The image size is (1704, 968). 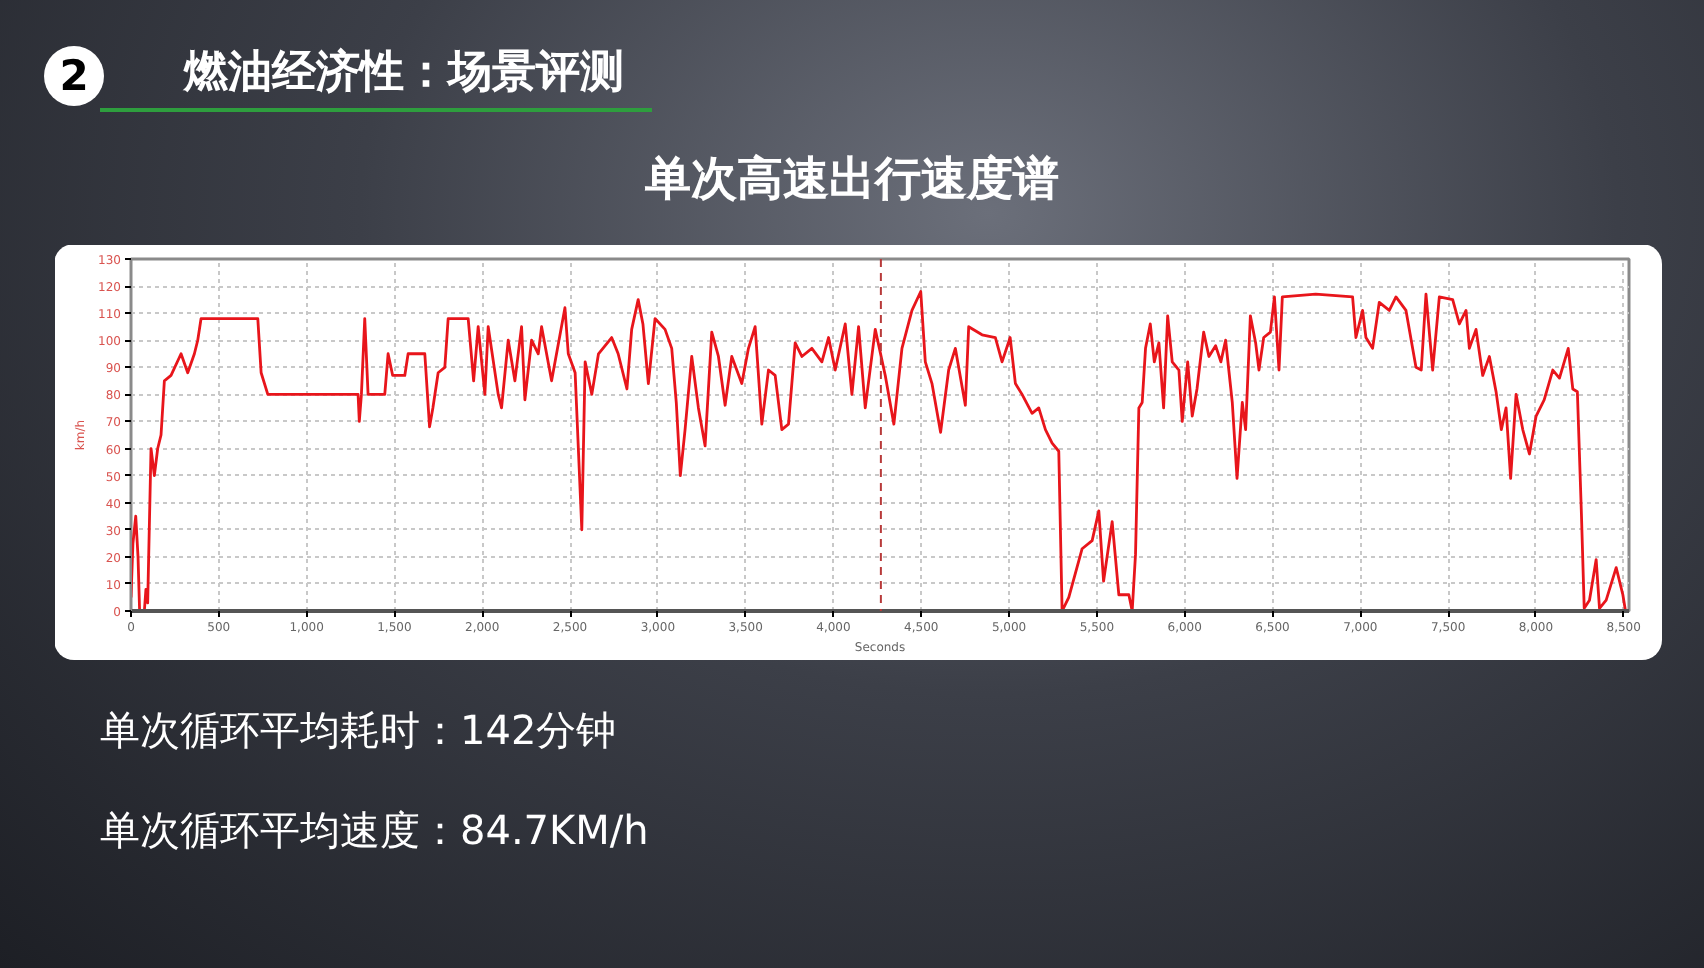 I want to click on text: 燃油经济性：场景评测, so click(x=404, y=74).